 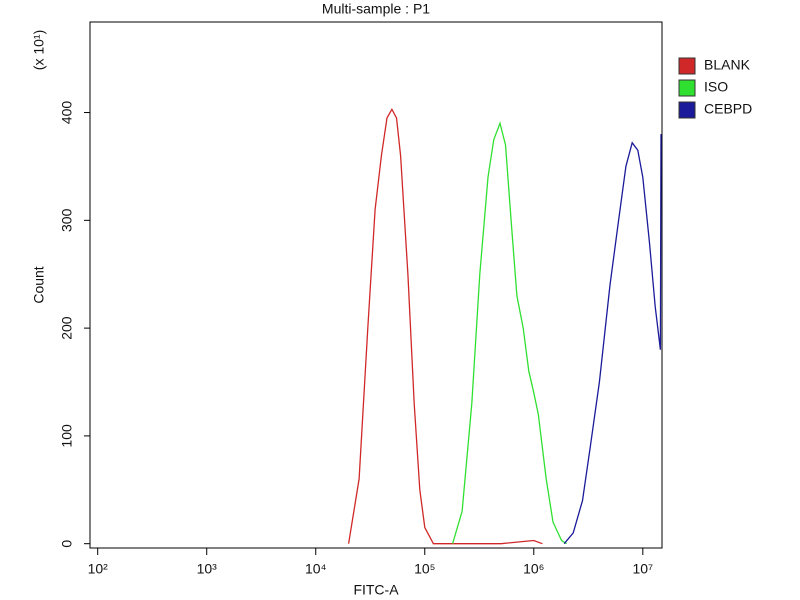 I want to click on legend-label: CEBPD, so click(x=728, y=109).